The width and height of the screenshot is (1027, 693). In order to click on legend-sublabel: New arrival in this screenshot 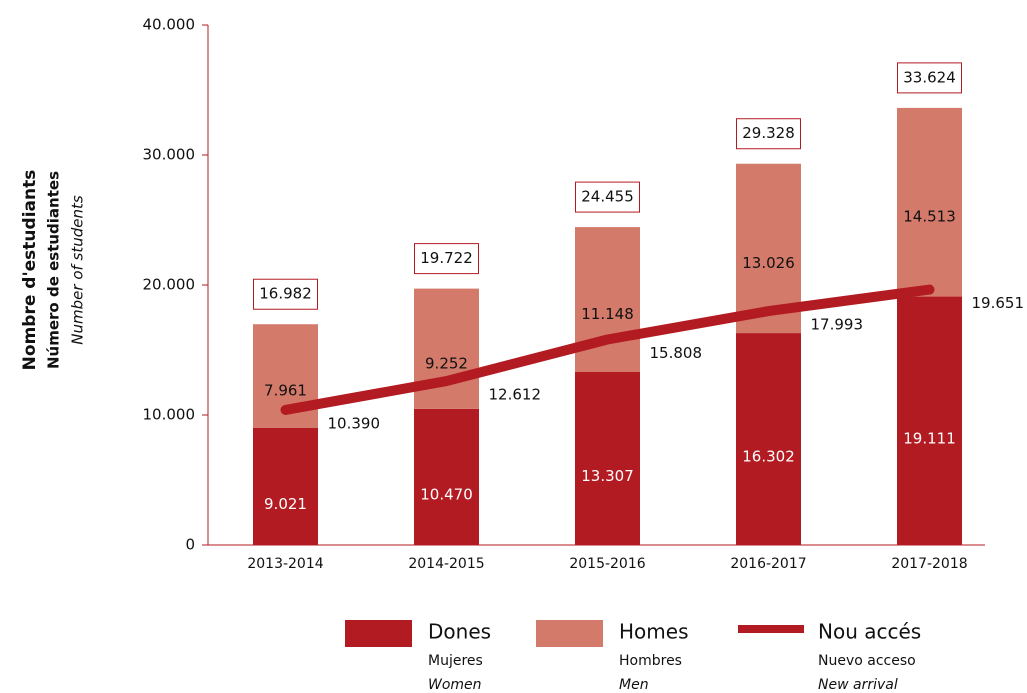, I will do `click(858, 685)`.